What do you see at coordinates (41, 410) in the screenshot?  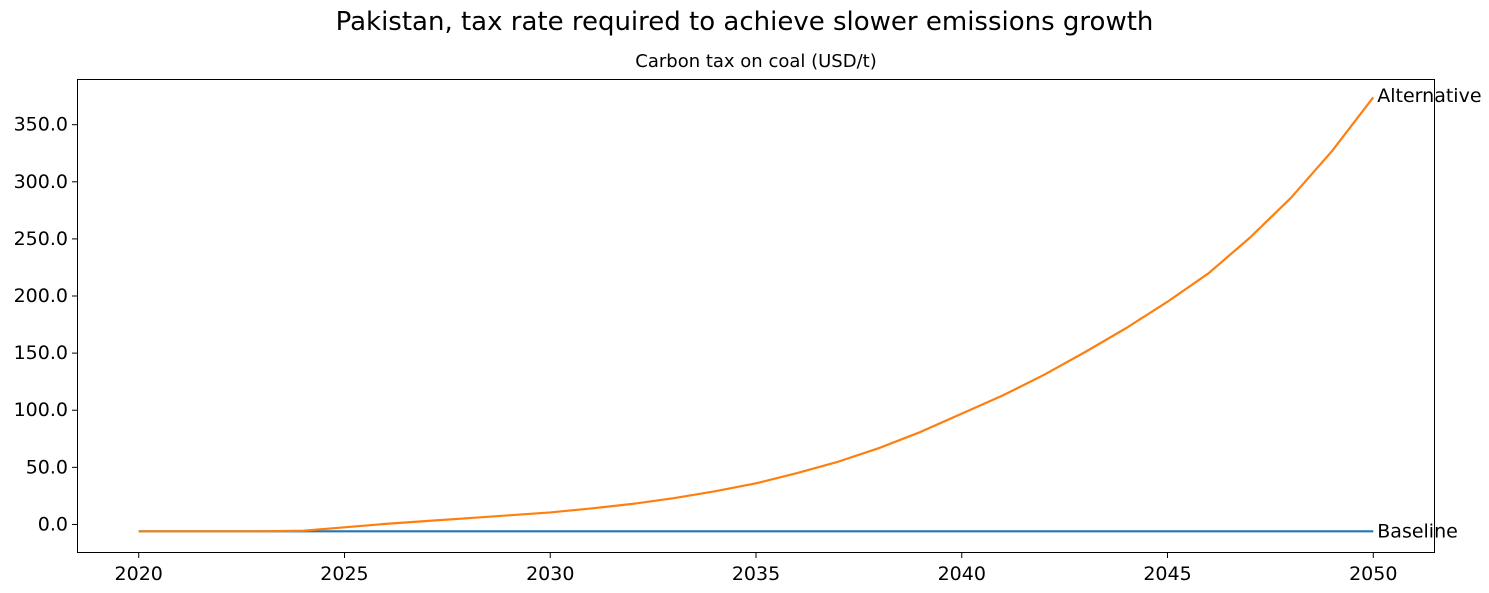 I see `y-tick-label: 100.0` at bounding box center [41, 410].